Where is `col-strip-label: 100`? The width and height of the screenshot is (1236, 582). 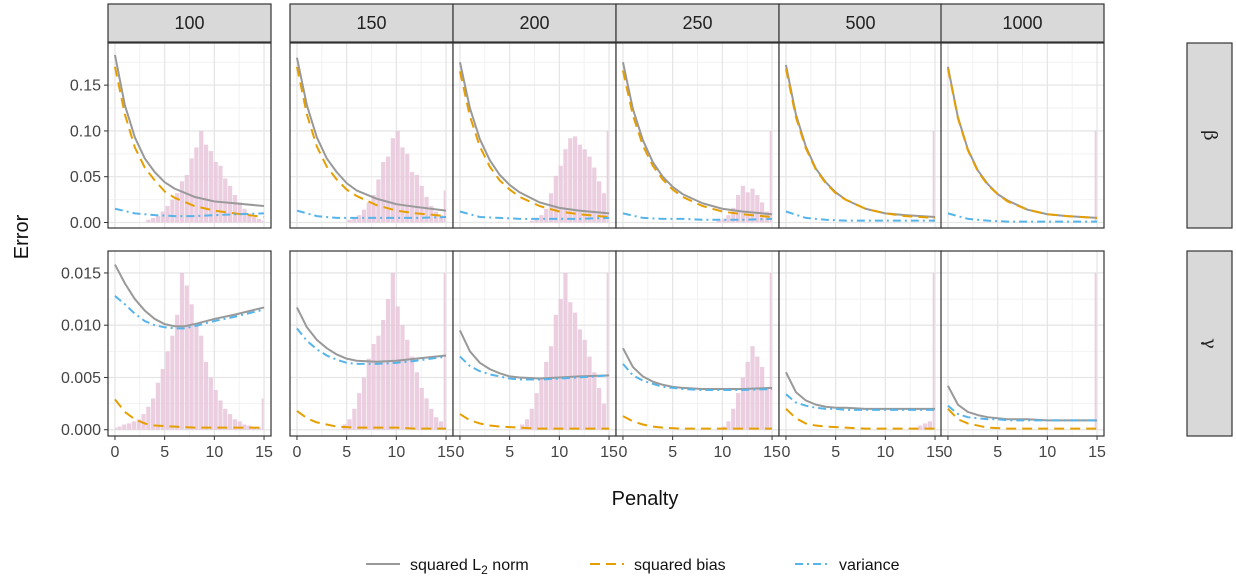
col-strip-label: 100 is located at coordinates (189, 23).